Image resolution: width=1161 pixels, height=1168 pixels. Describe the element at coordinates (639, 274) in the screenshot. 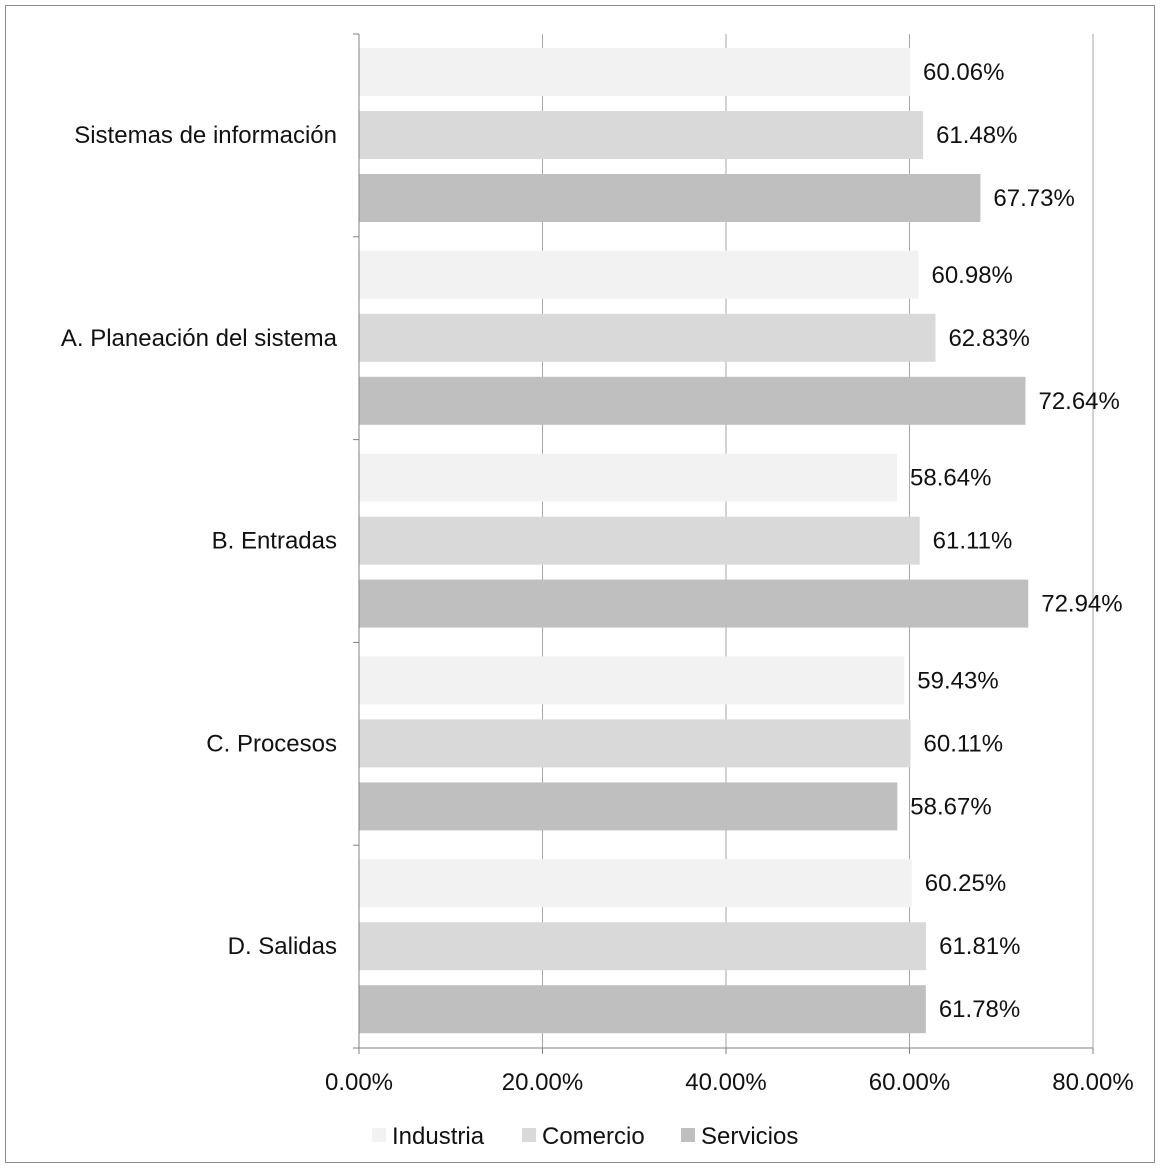

I see `bar-industria-a-planeacion-del-sistema` at that location.